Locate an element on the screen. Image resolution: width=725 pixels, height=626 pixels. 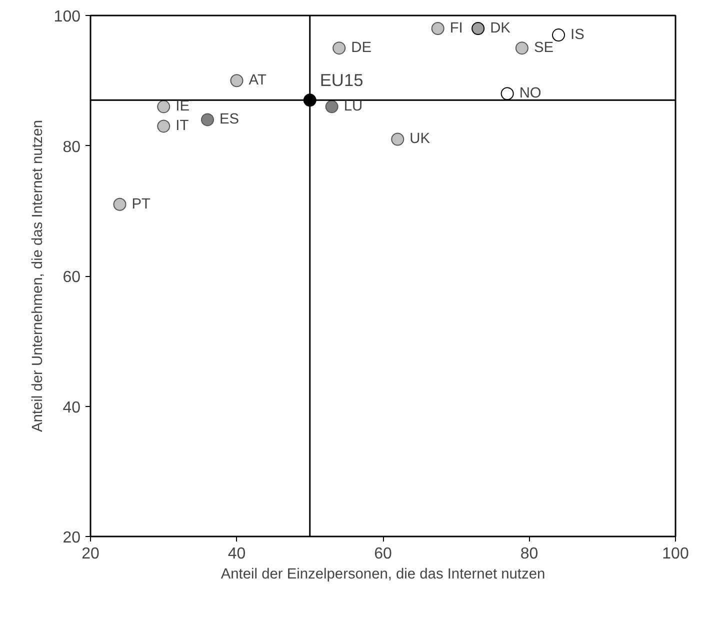
annotation: AT is located at coordinates (257, 80).